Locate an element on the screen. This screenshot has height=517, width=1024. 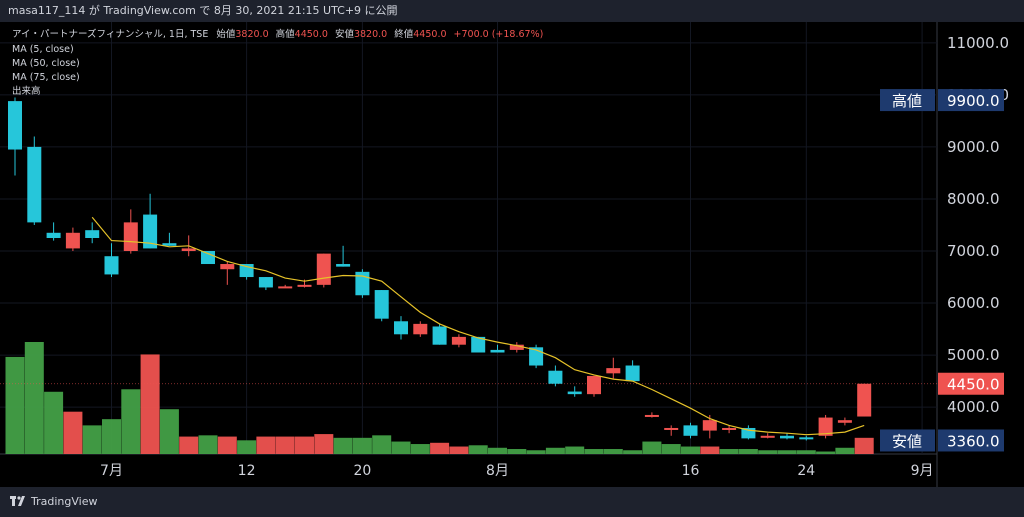
tradingview-brand: TradingView is located at coordinates (53, 501).